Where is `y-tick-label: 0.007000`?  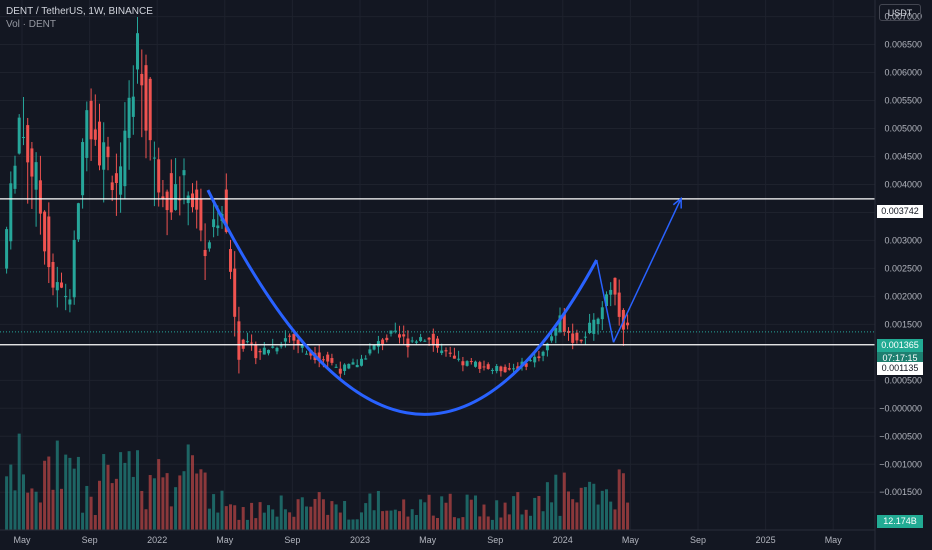
y-tick-label: 0.007000 is located at coordinates (903, 17).